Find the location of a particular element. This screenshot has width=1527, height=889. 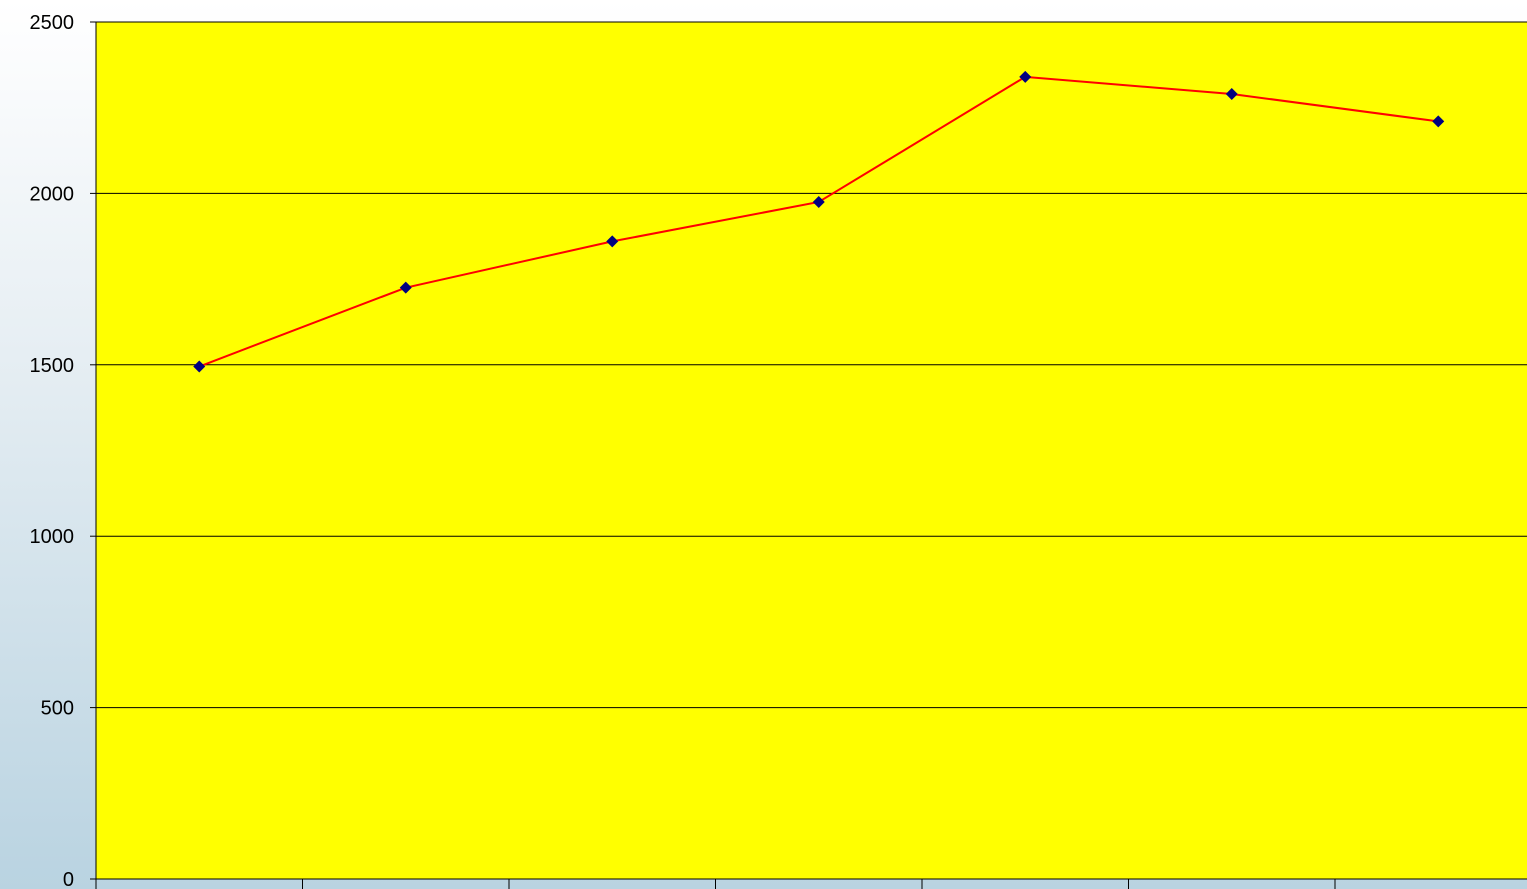

data-point-2009 is located at coordinates (612, 241).